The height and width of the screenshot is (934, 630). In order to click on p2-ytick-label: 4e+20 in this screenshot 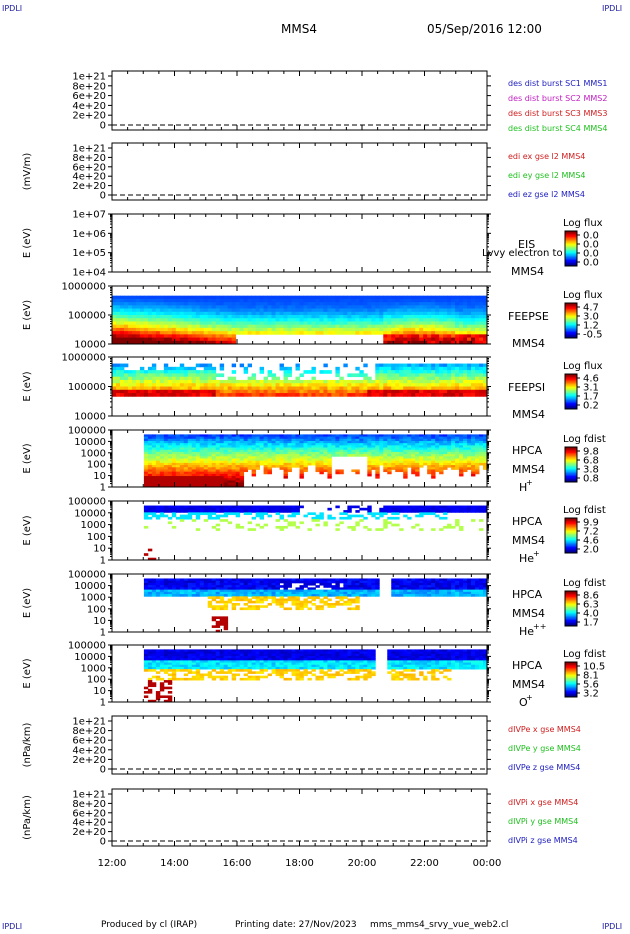, I will do `click(89, 177)`.